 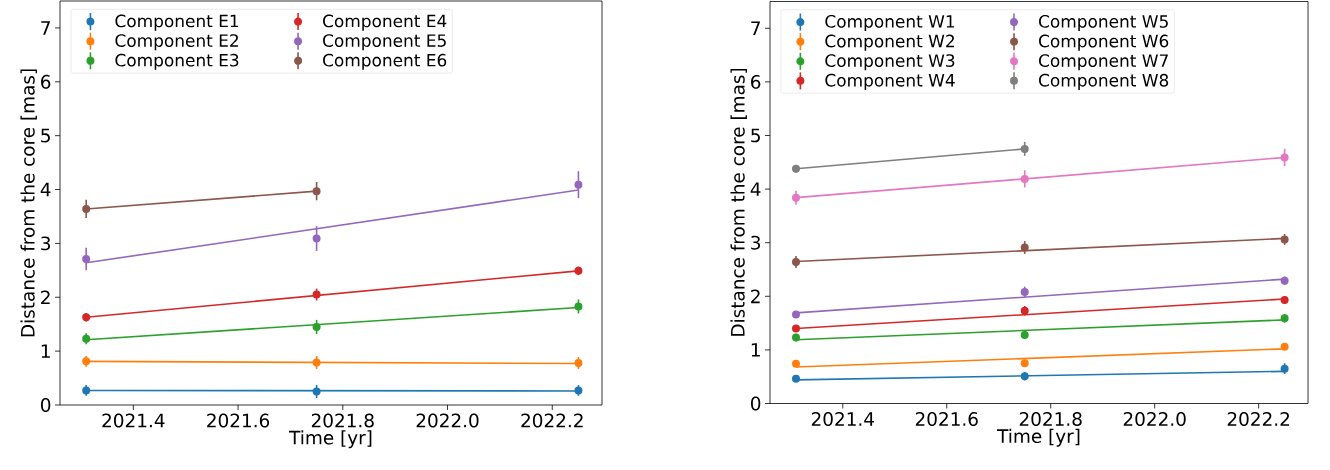 I want to click on legend-label: Component W5, so click(x=1103, y=23).